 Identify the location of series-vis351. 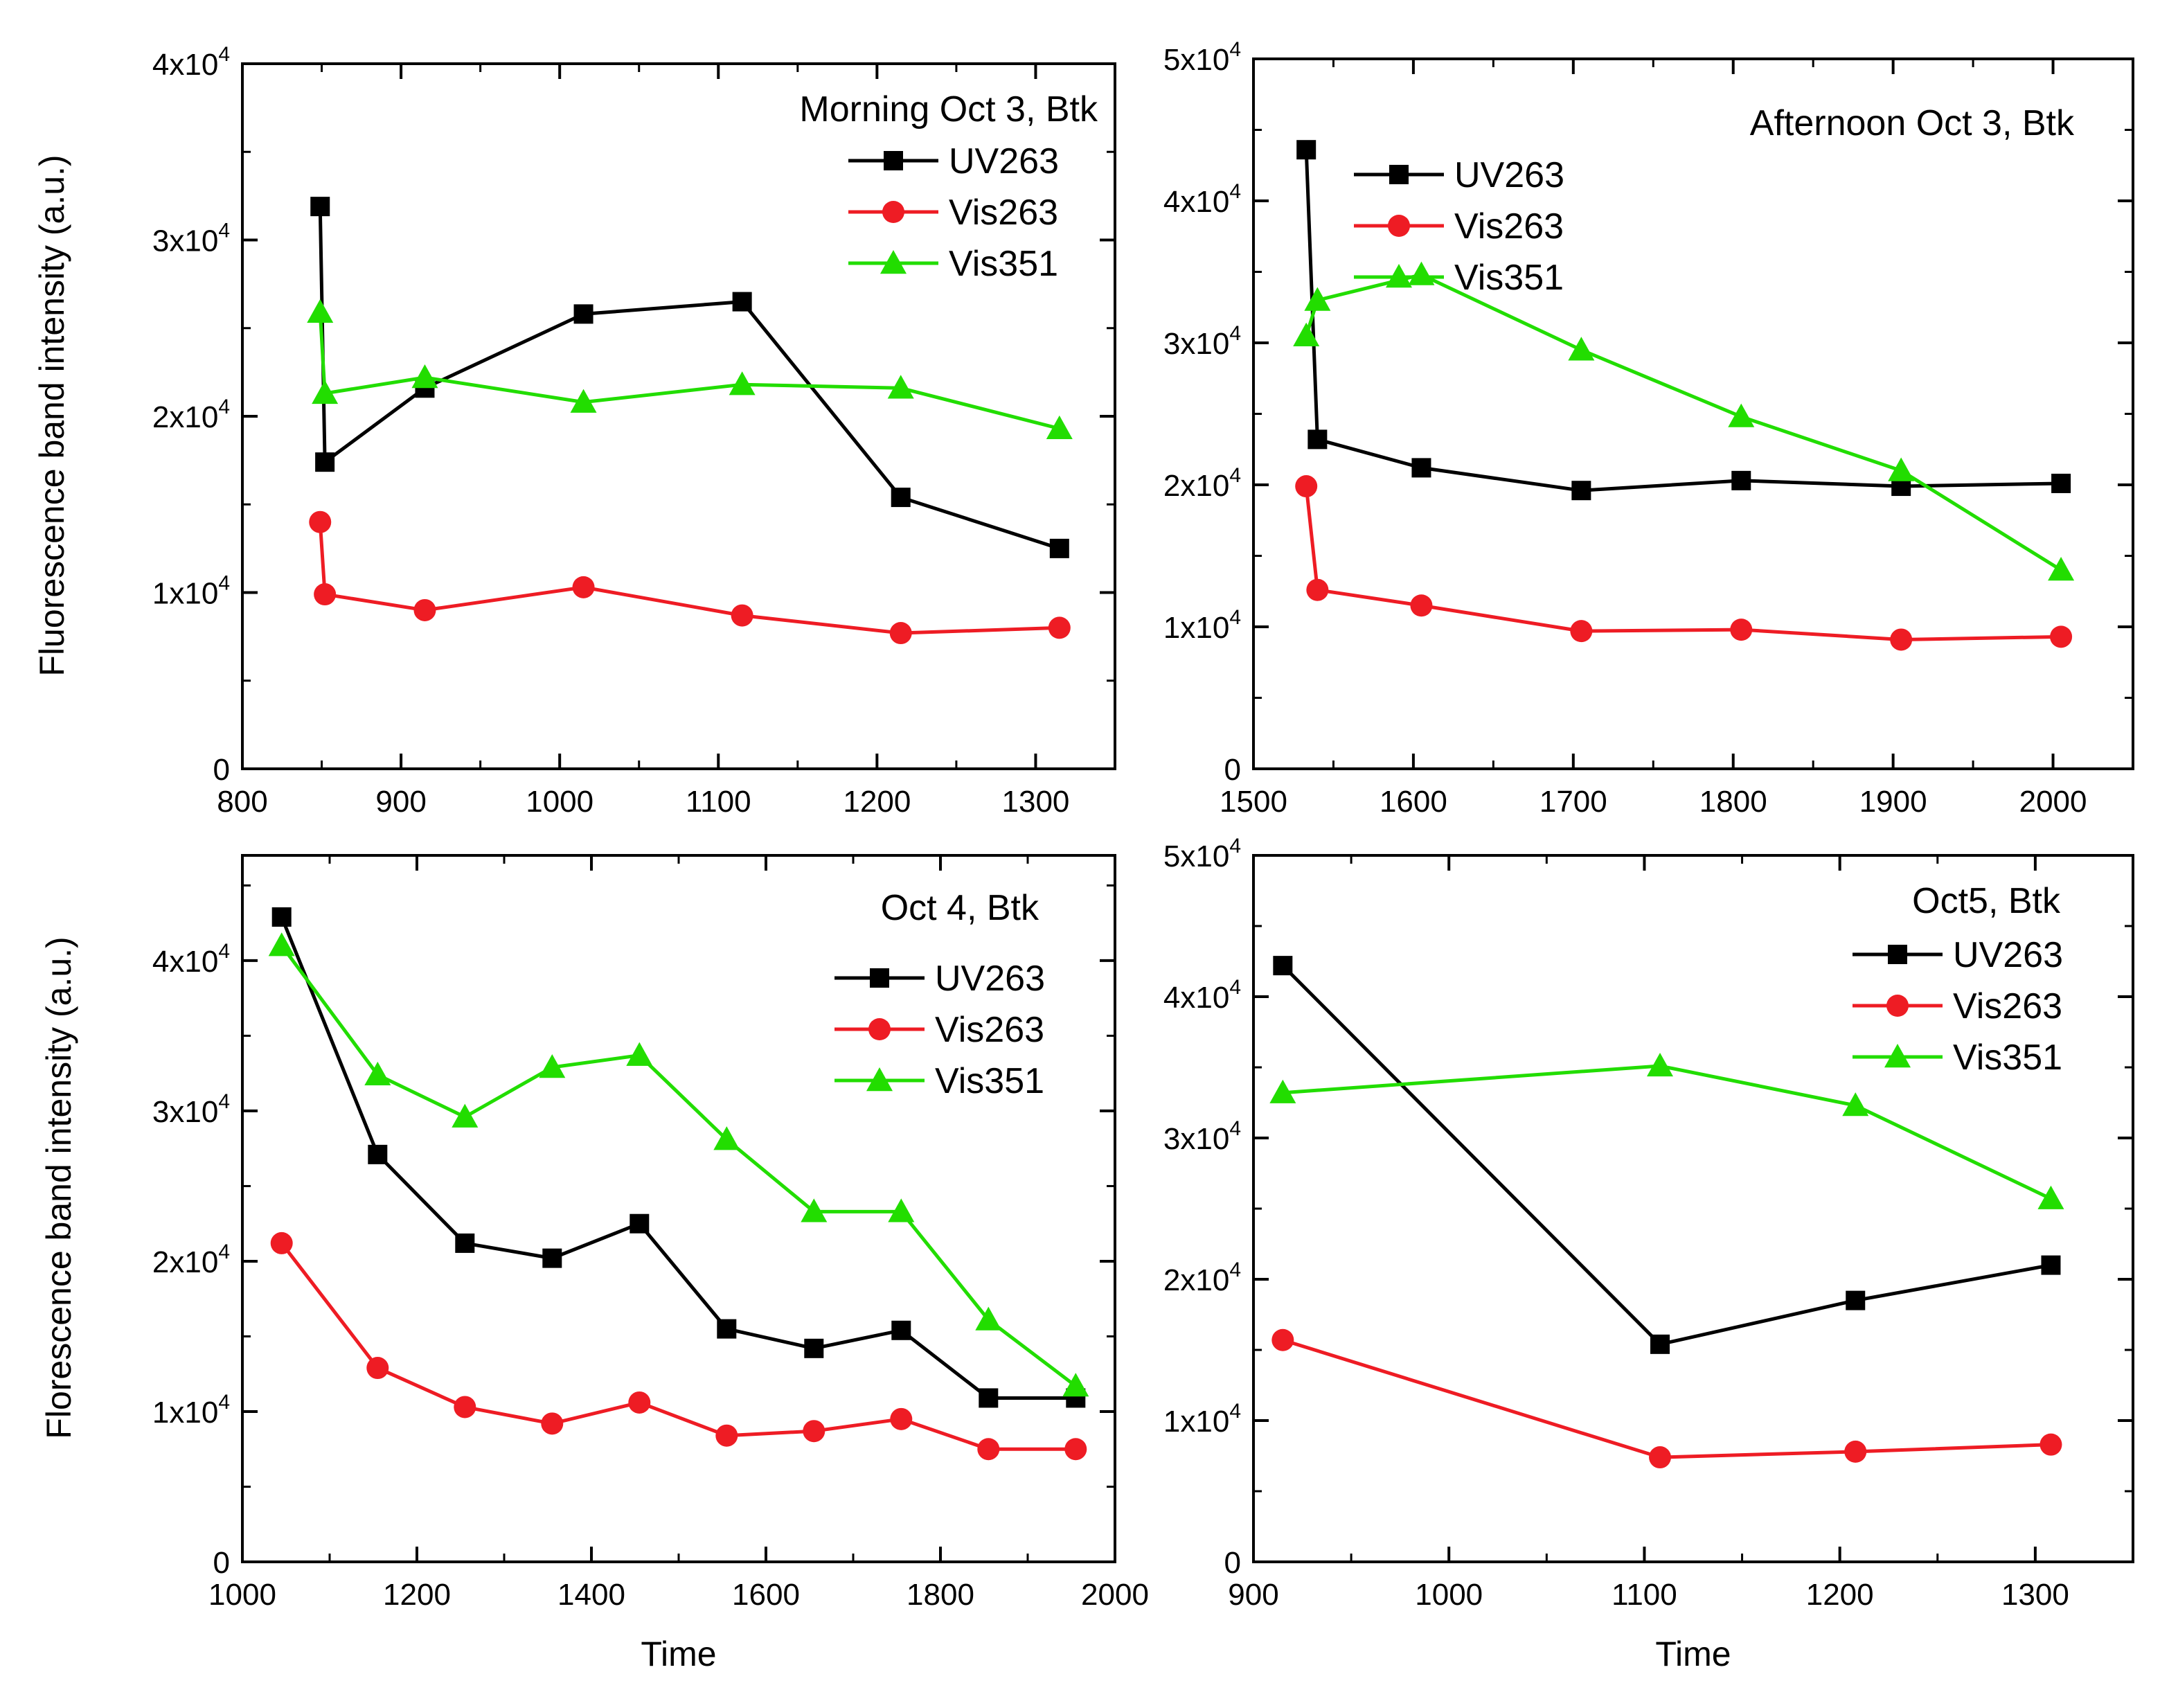
(690, 369).